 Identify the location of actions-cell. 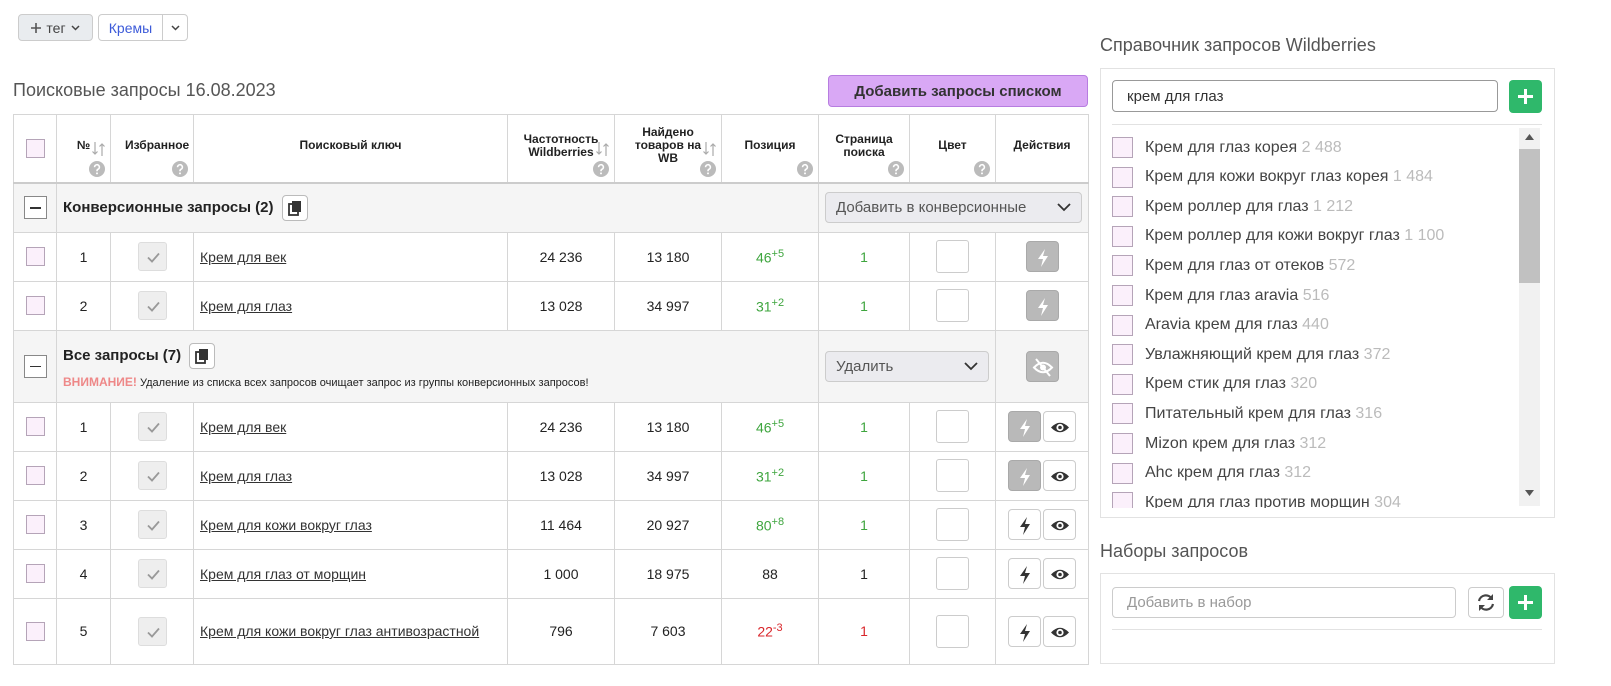
(1042, 631).